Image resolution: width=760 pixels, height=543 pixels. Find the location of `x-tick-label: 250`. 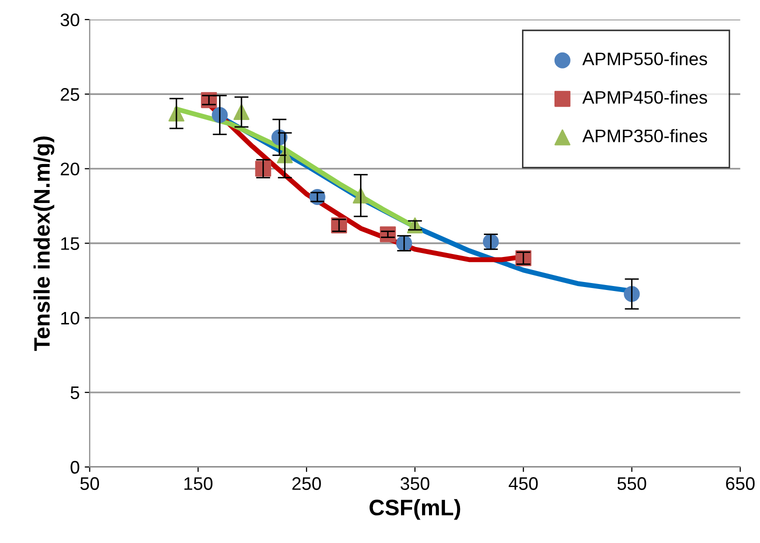

x-tick-label: 250 is located at coordinates (306, 483).